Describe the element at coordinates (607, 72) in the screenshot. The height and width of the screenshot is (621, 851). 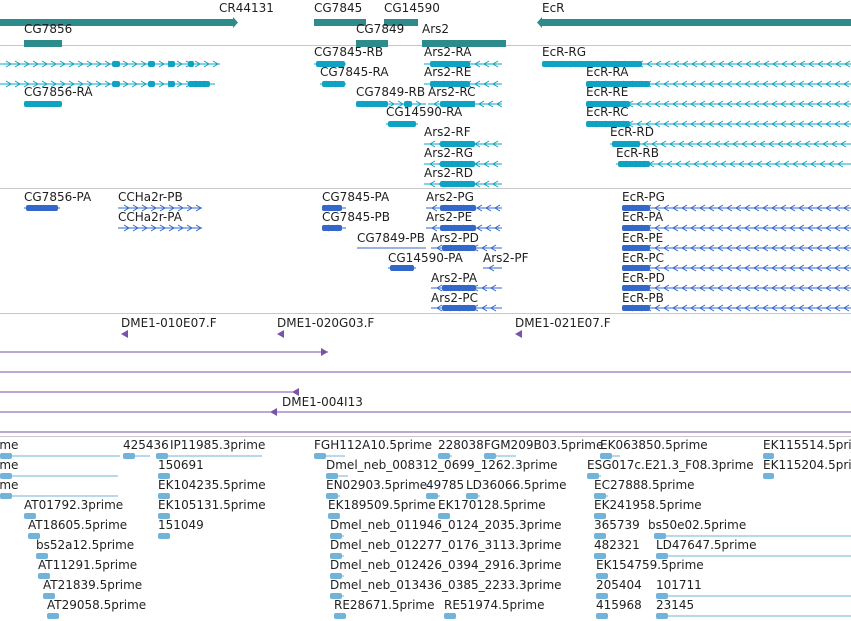
I see `feature-label: EcR-RA` at that location.